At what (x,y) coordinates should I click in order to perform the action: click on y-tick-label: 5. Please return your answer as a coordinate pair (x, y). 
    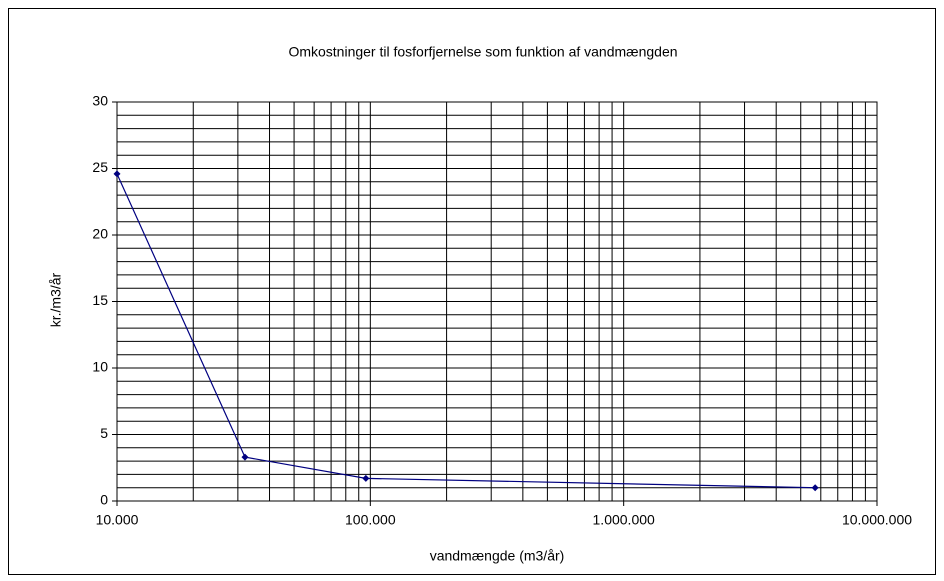
    Looking at the image, I should click on (104, 433).